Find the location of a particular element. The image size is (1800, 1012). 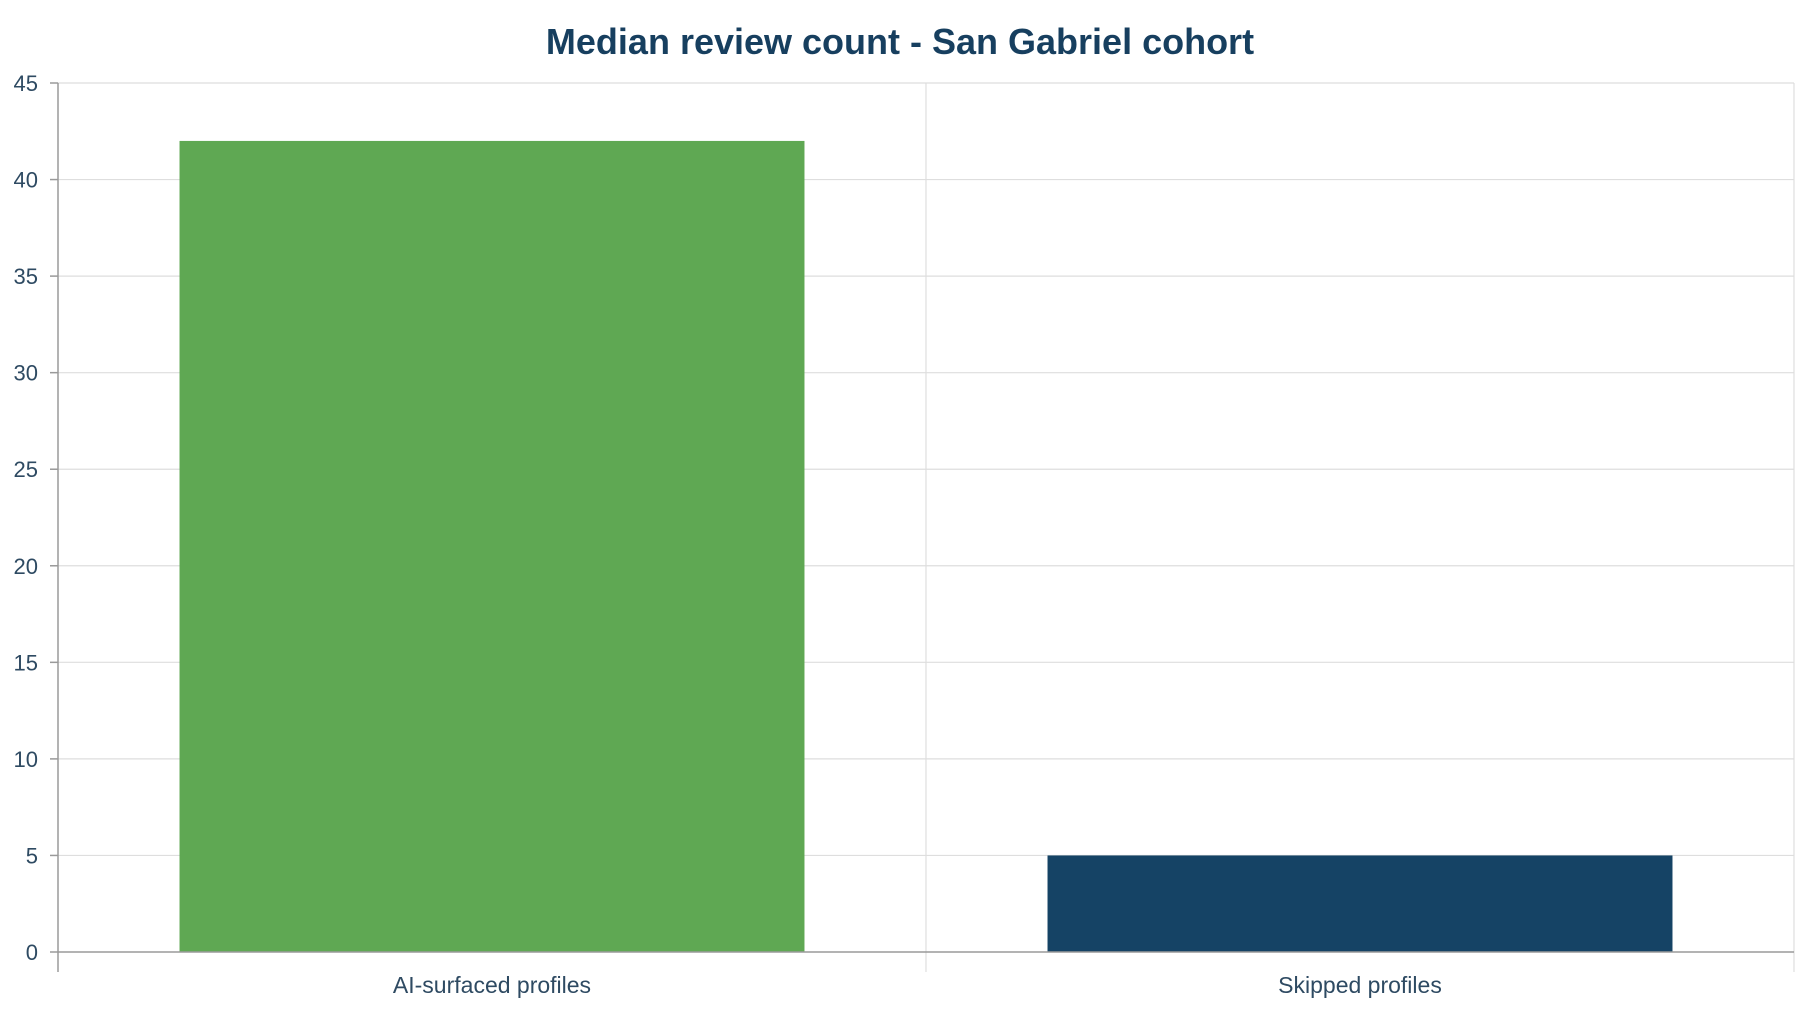

bar-skipped-profiles is located at coordinates (1360, 903).